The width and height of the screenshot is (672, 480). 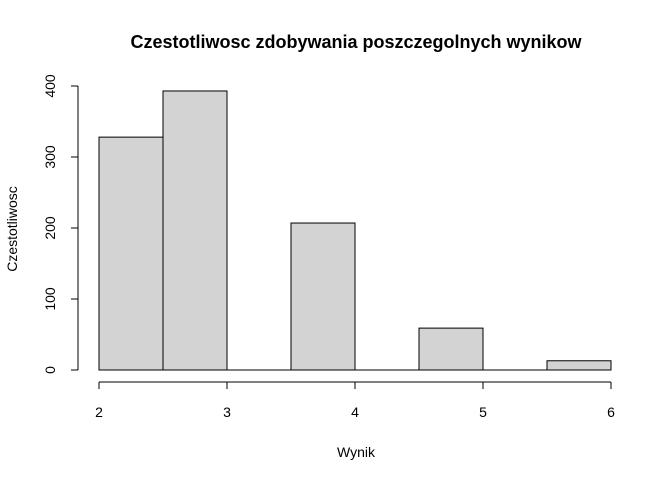 What do you see at coordinates (12, 229) in the screenshot?
I see `y-axis-label: Czestotliwosc` at bounding box center [12, 229].